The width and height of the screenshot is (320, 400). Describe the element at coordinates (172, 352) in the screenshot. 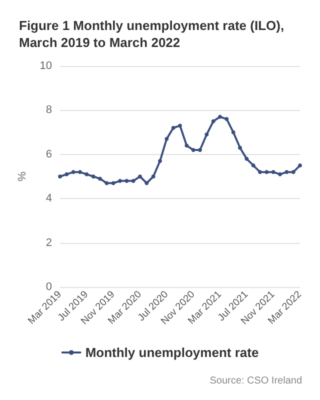

I see `legend-label: Monthly unemployment rate` at that location.